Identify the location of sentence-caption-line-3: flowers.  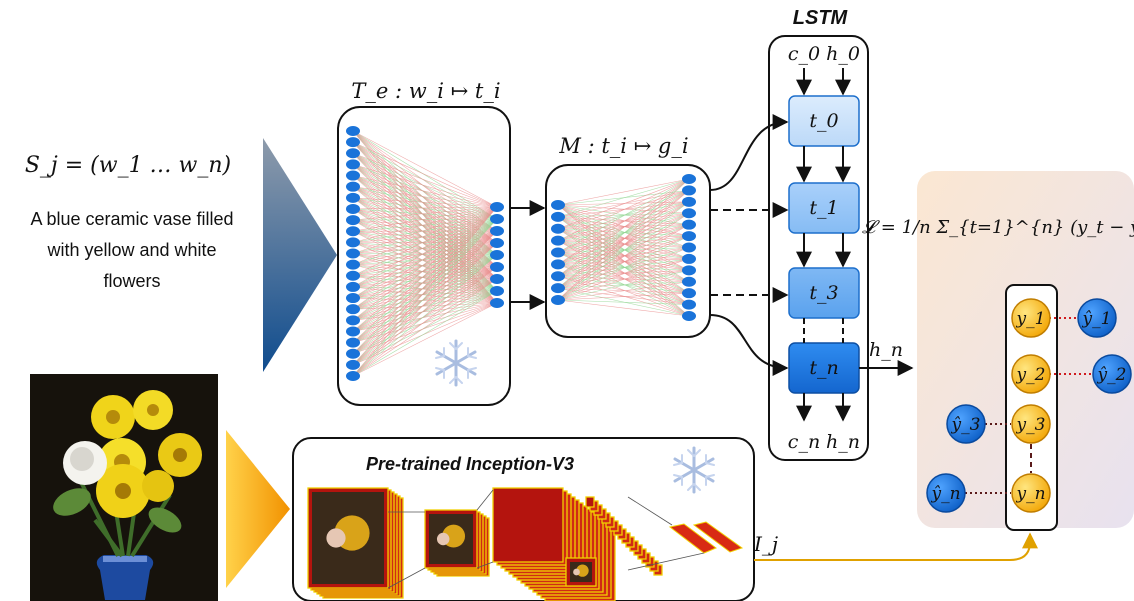
(131, 281).